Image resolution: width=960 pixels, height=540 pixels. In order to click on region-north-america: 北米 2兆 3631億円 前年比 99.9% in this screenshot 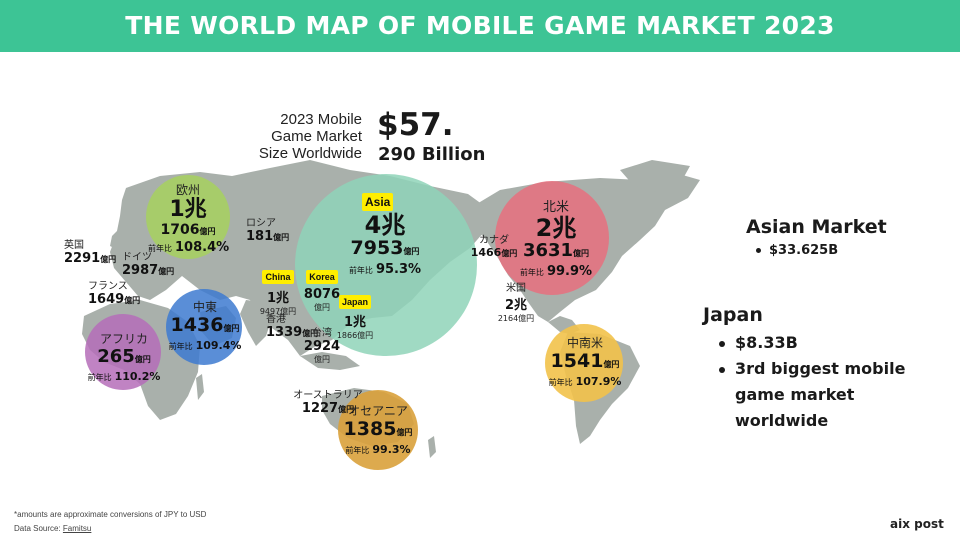, I will do `click(556, 239)`.